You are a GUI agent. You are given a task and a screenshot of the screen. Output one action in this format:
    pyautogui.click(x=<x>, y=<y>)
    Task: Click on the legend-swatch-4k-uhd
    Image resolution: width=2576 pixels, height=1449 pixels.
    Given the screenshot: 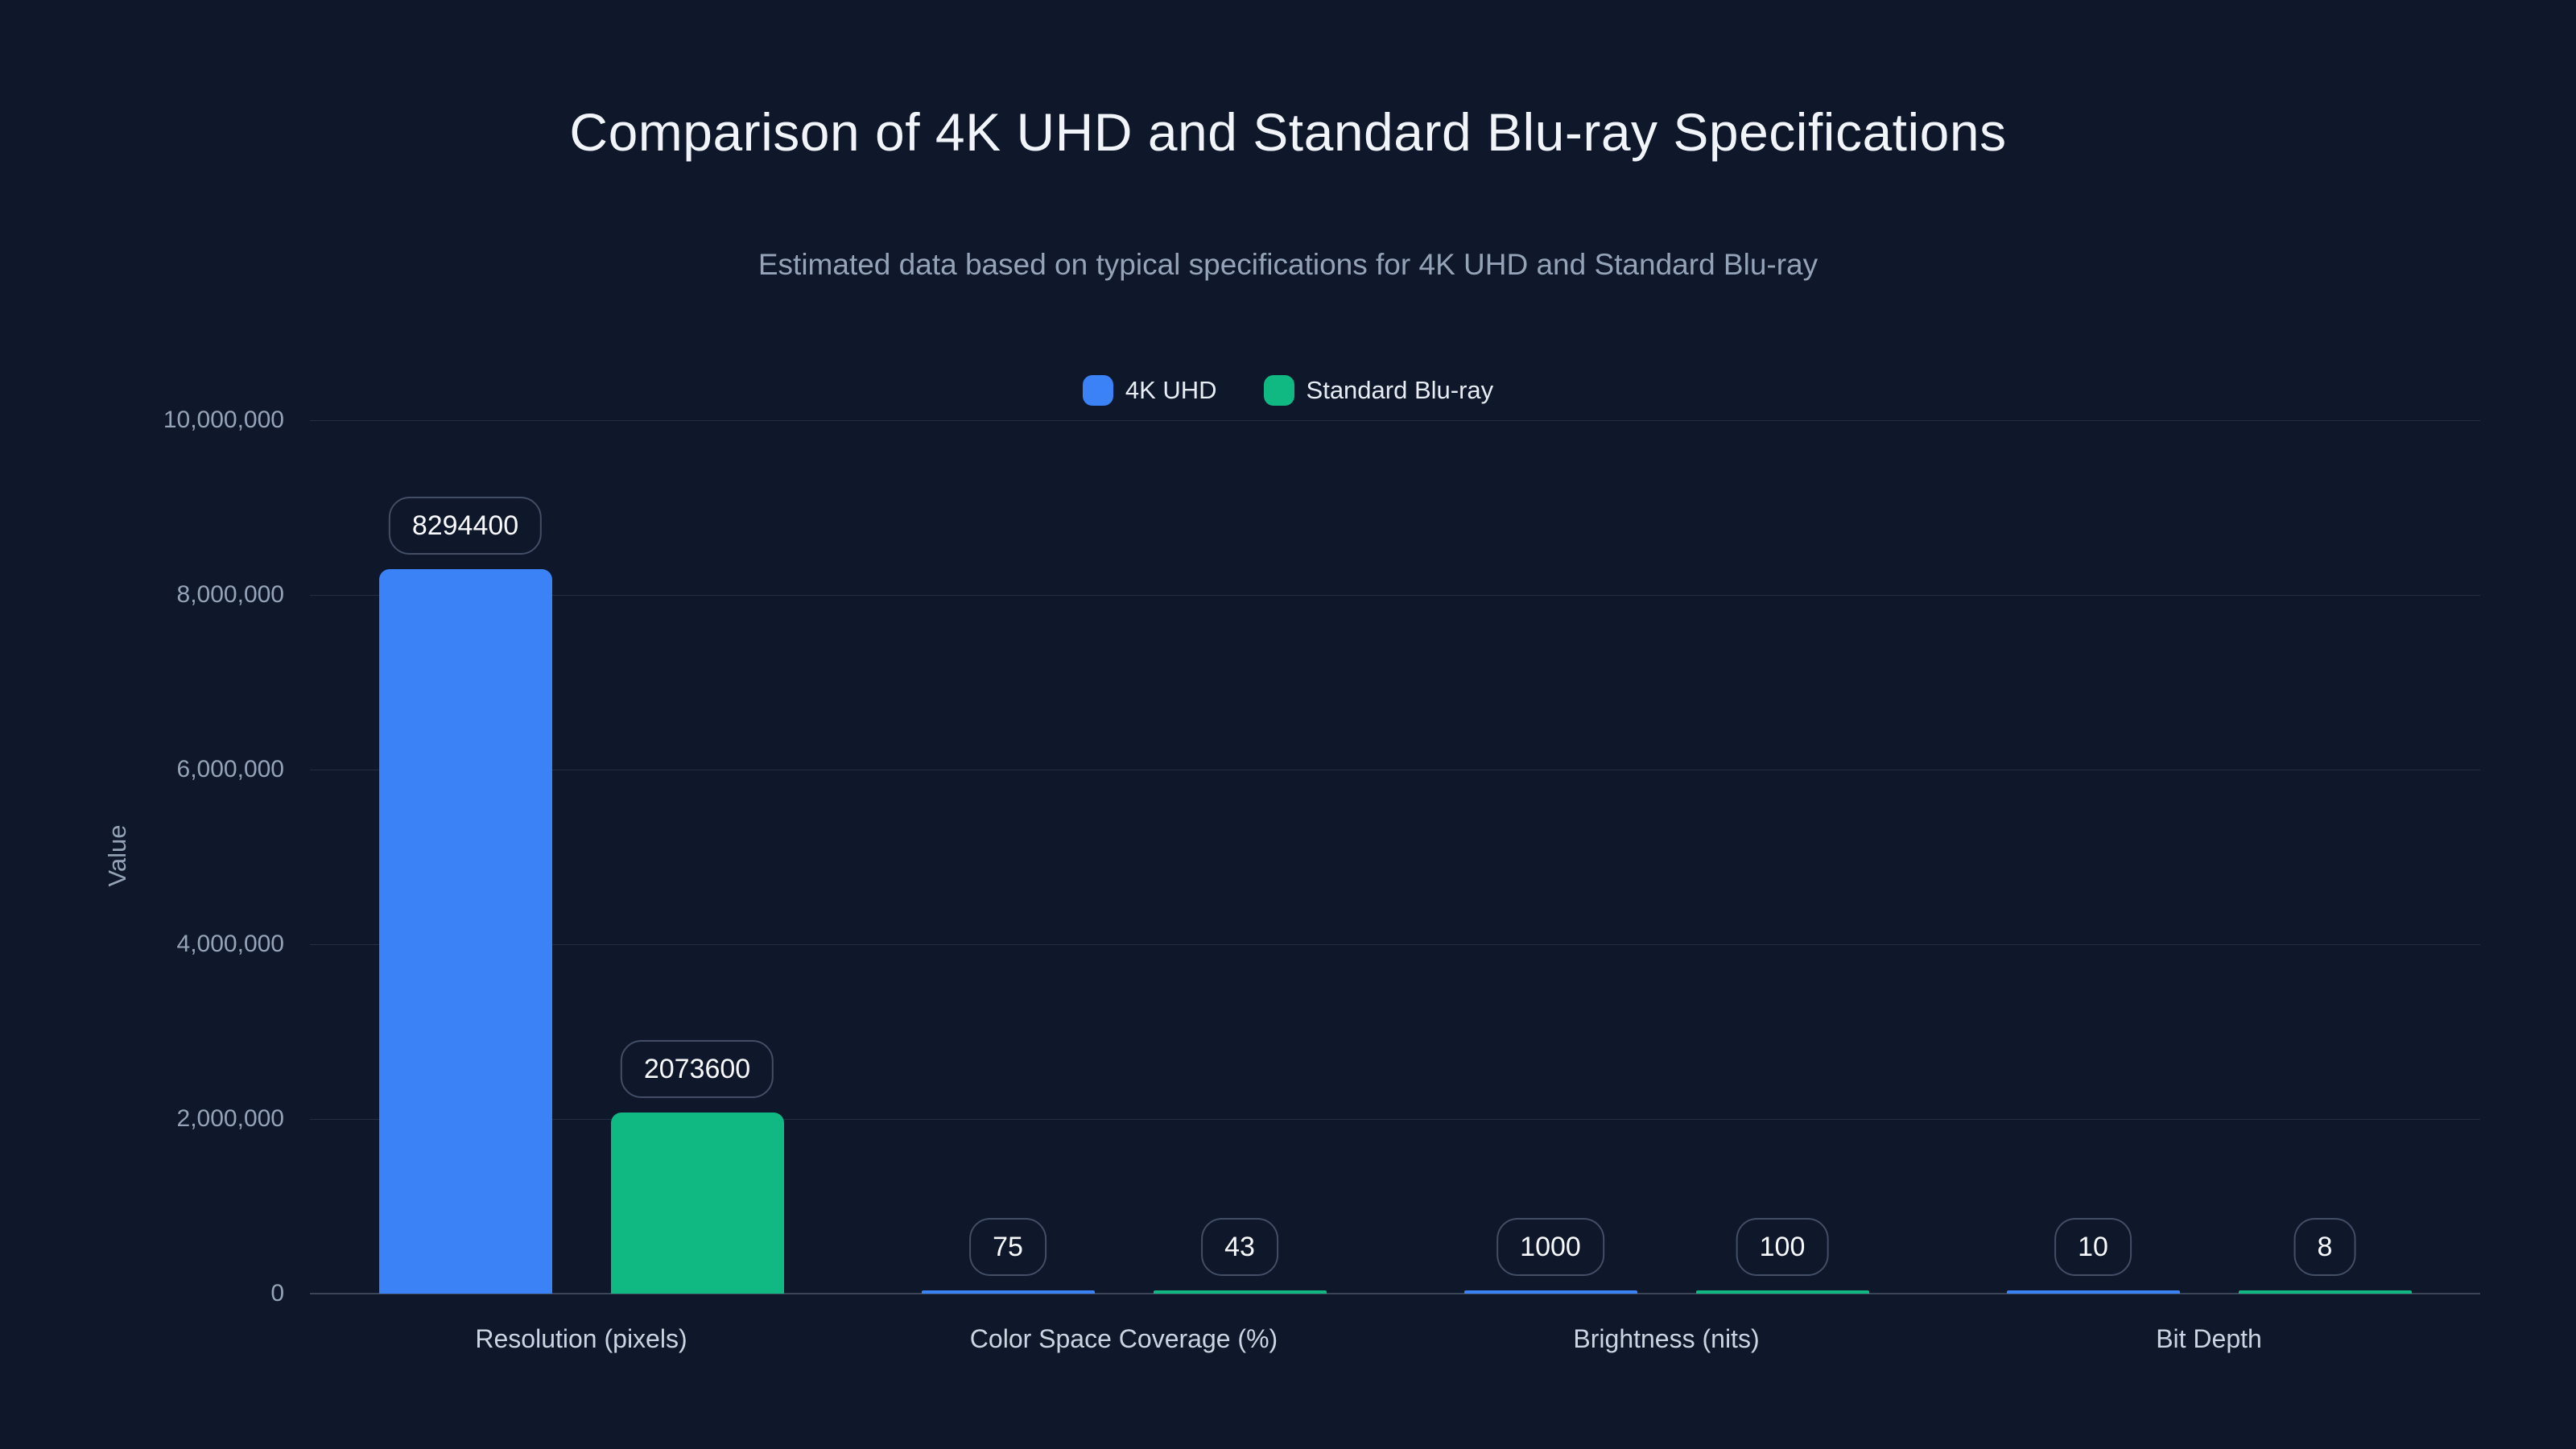 What is the action you would take?
    pyautogui.click(x=1097, y=390)
    